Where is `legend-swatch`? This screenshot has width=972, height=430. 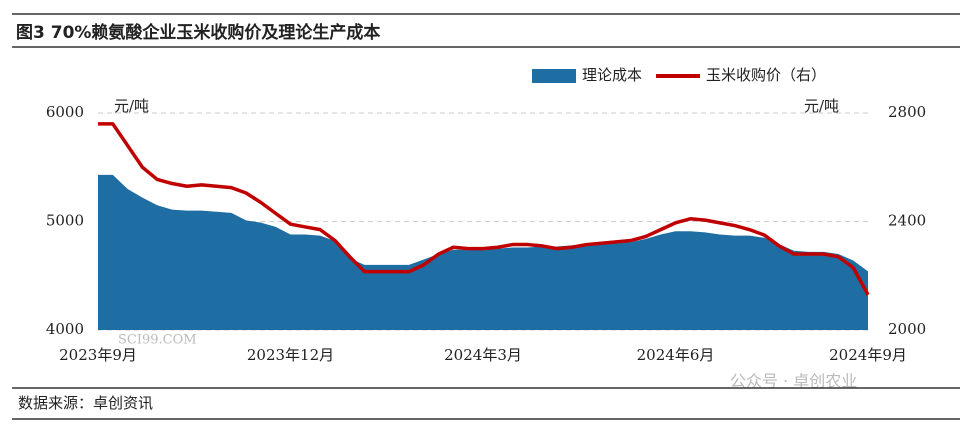 legend-swatch is located at coordinates (554, 76).